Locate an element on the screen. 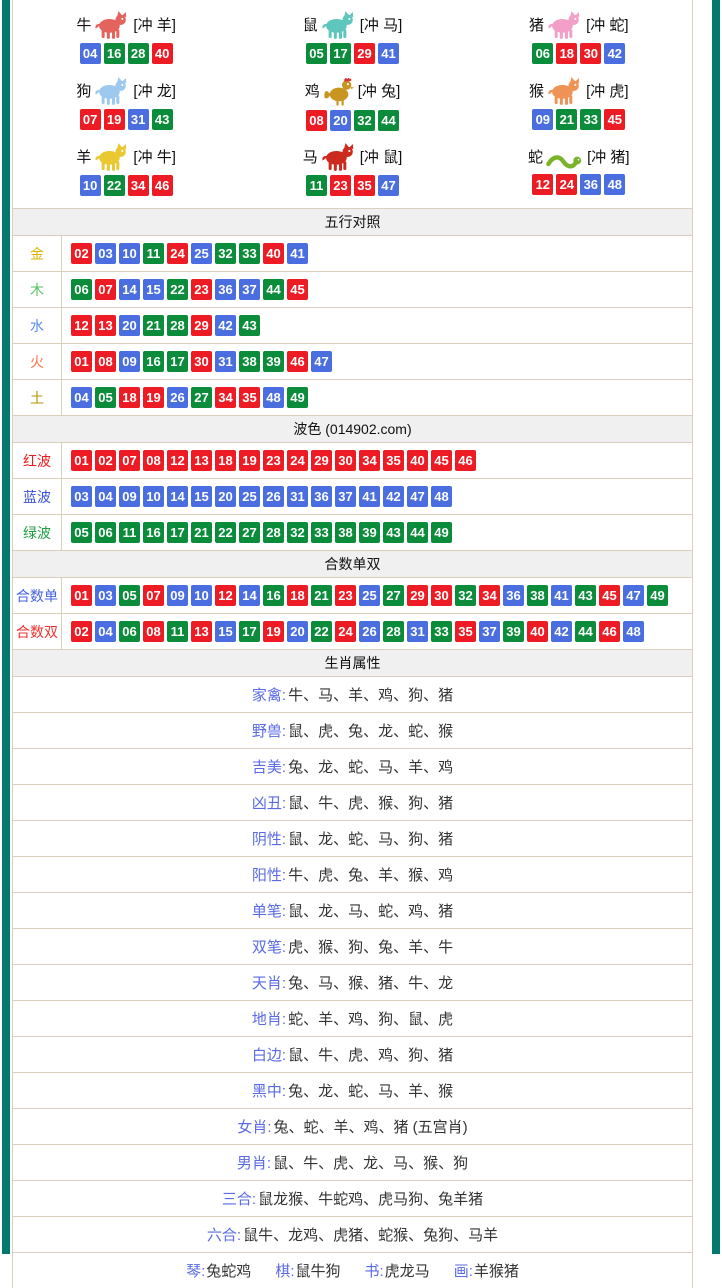  zodiac-name-line: 鼠 [冲 马] is located at coordinates (352, 25).